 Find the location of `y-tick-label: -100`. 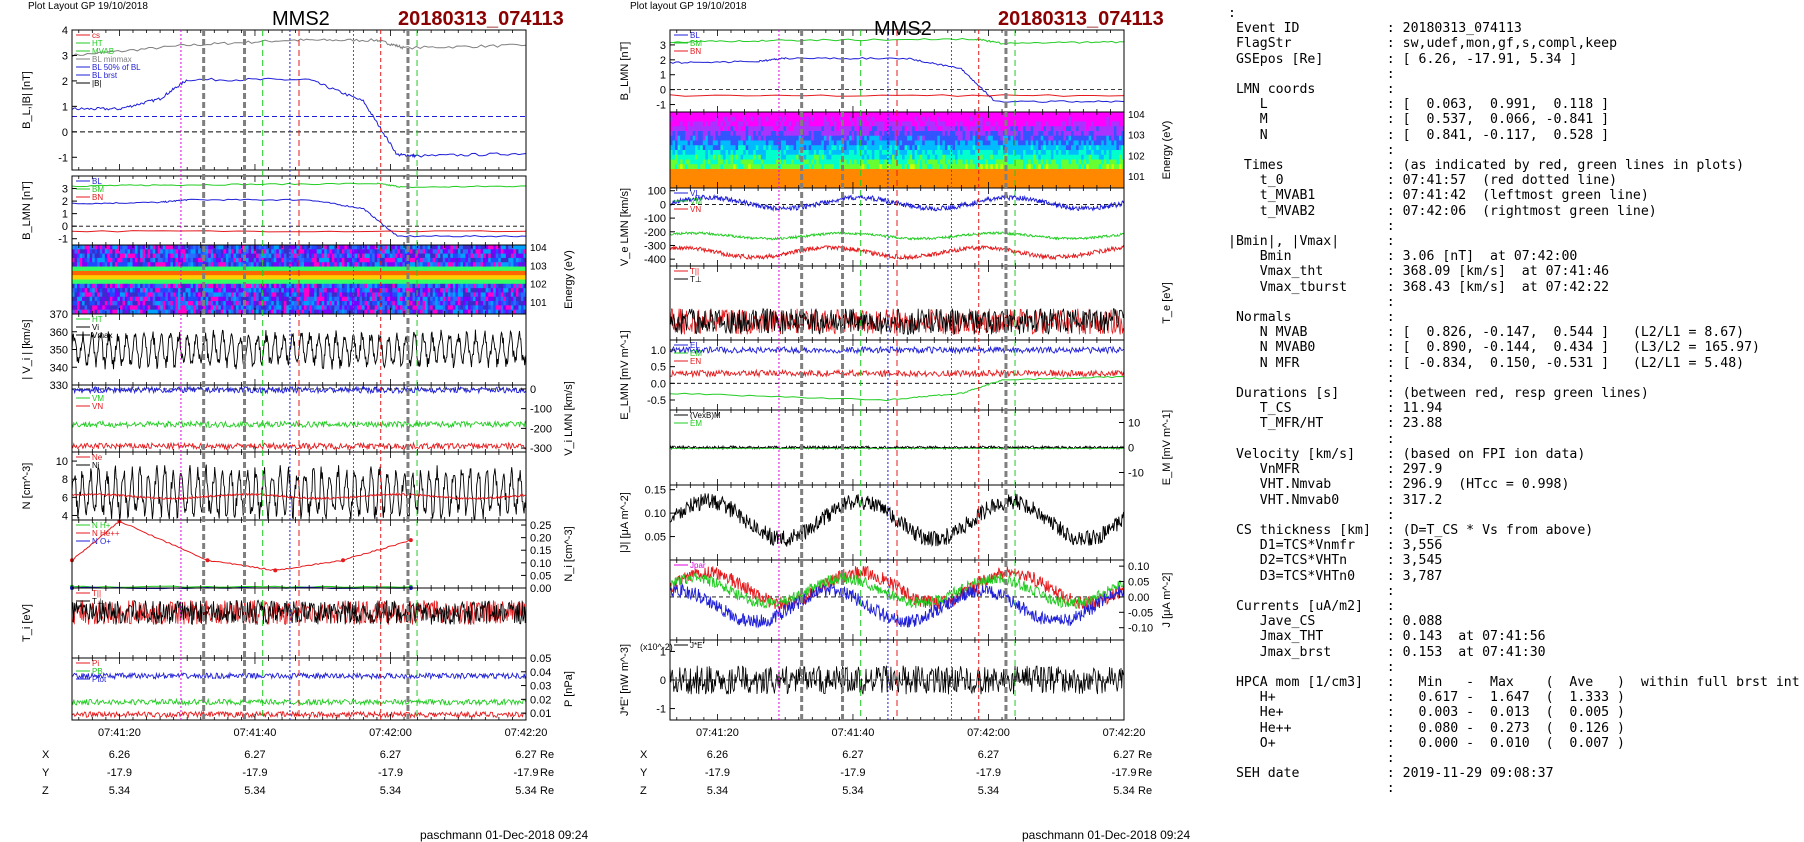

y-tick-label: -100 is located at coordinates (541, 410).